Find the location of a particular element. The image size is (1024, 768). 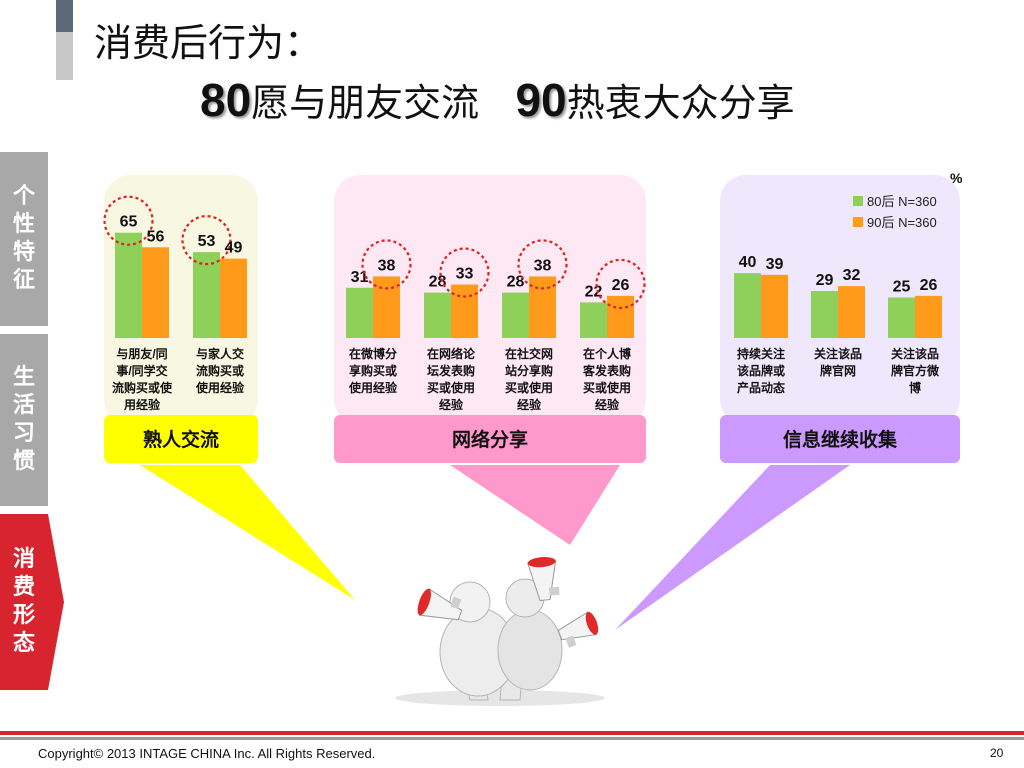

category-label: 流购买或 is located at coordinates (220, 370).